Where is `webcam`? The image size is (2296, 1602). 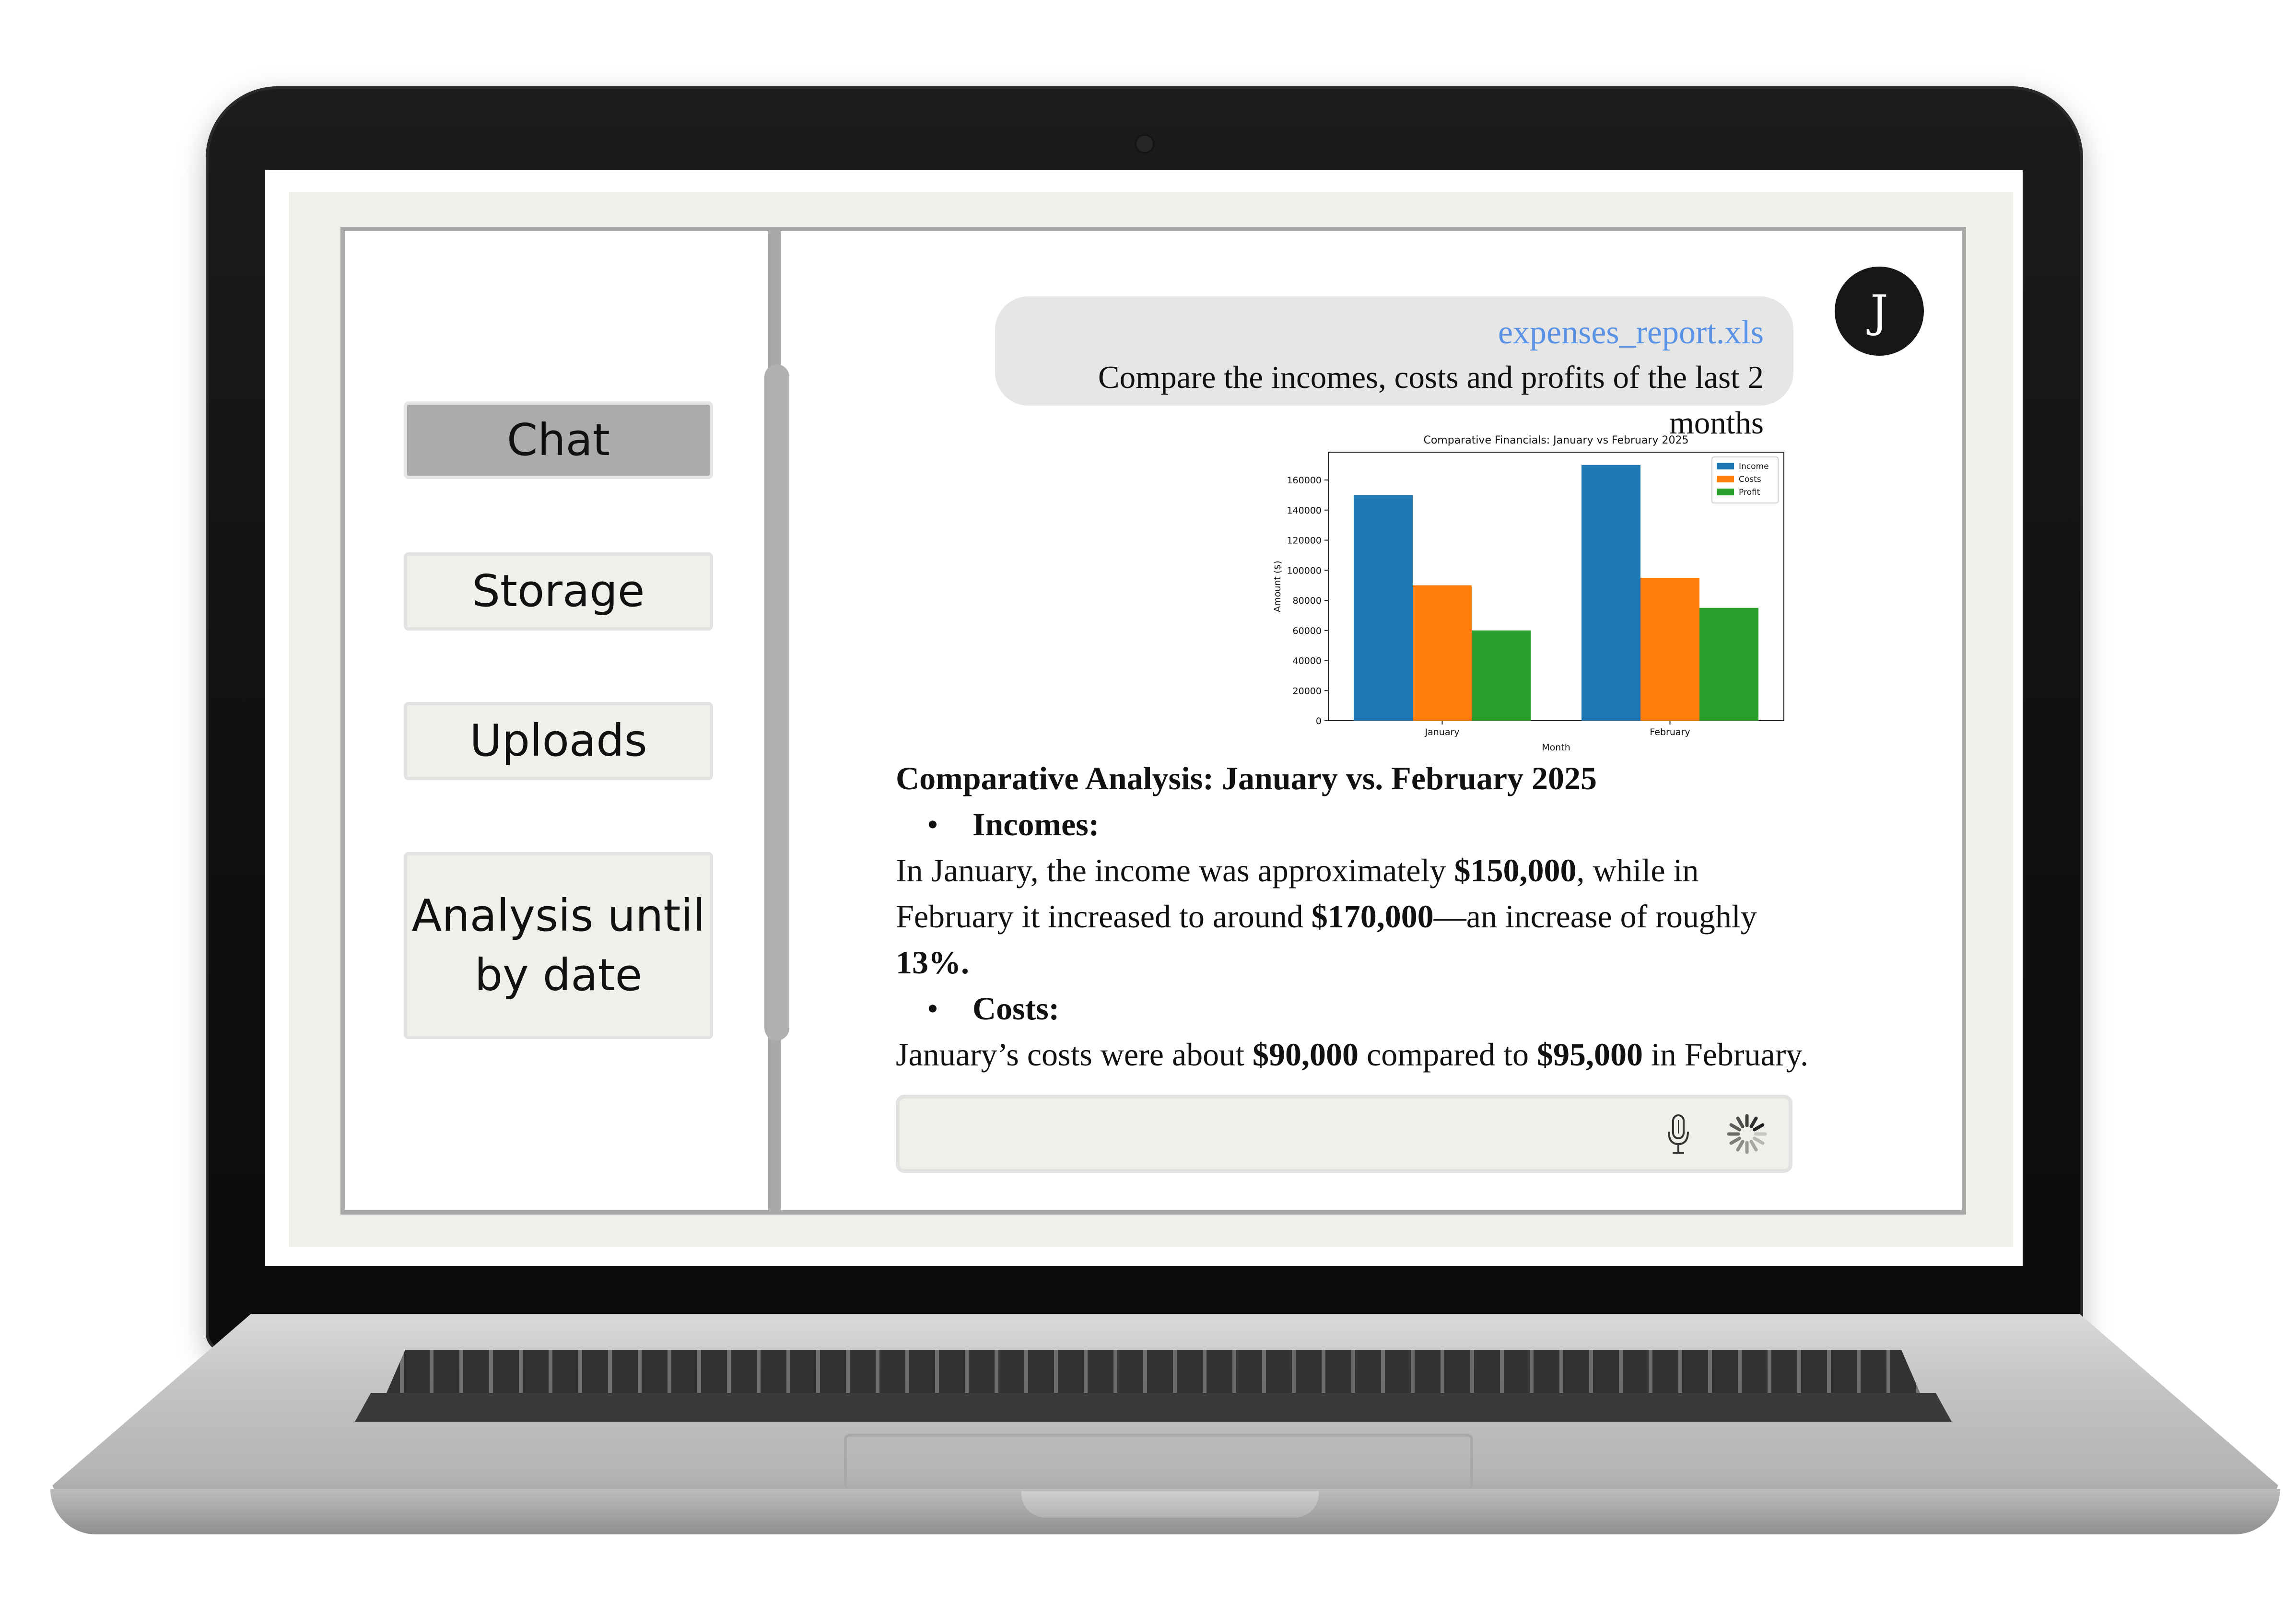 webcam is located at coordinates (1144, 144).